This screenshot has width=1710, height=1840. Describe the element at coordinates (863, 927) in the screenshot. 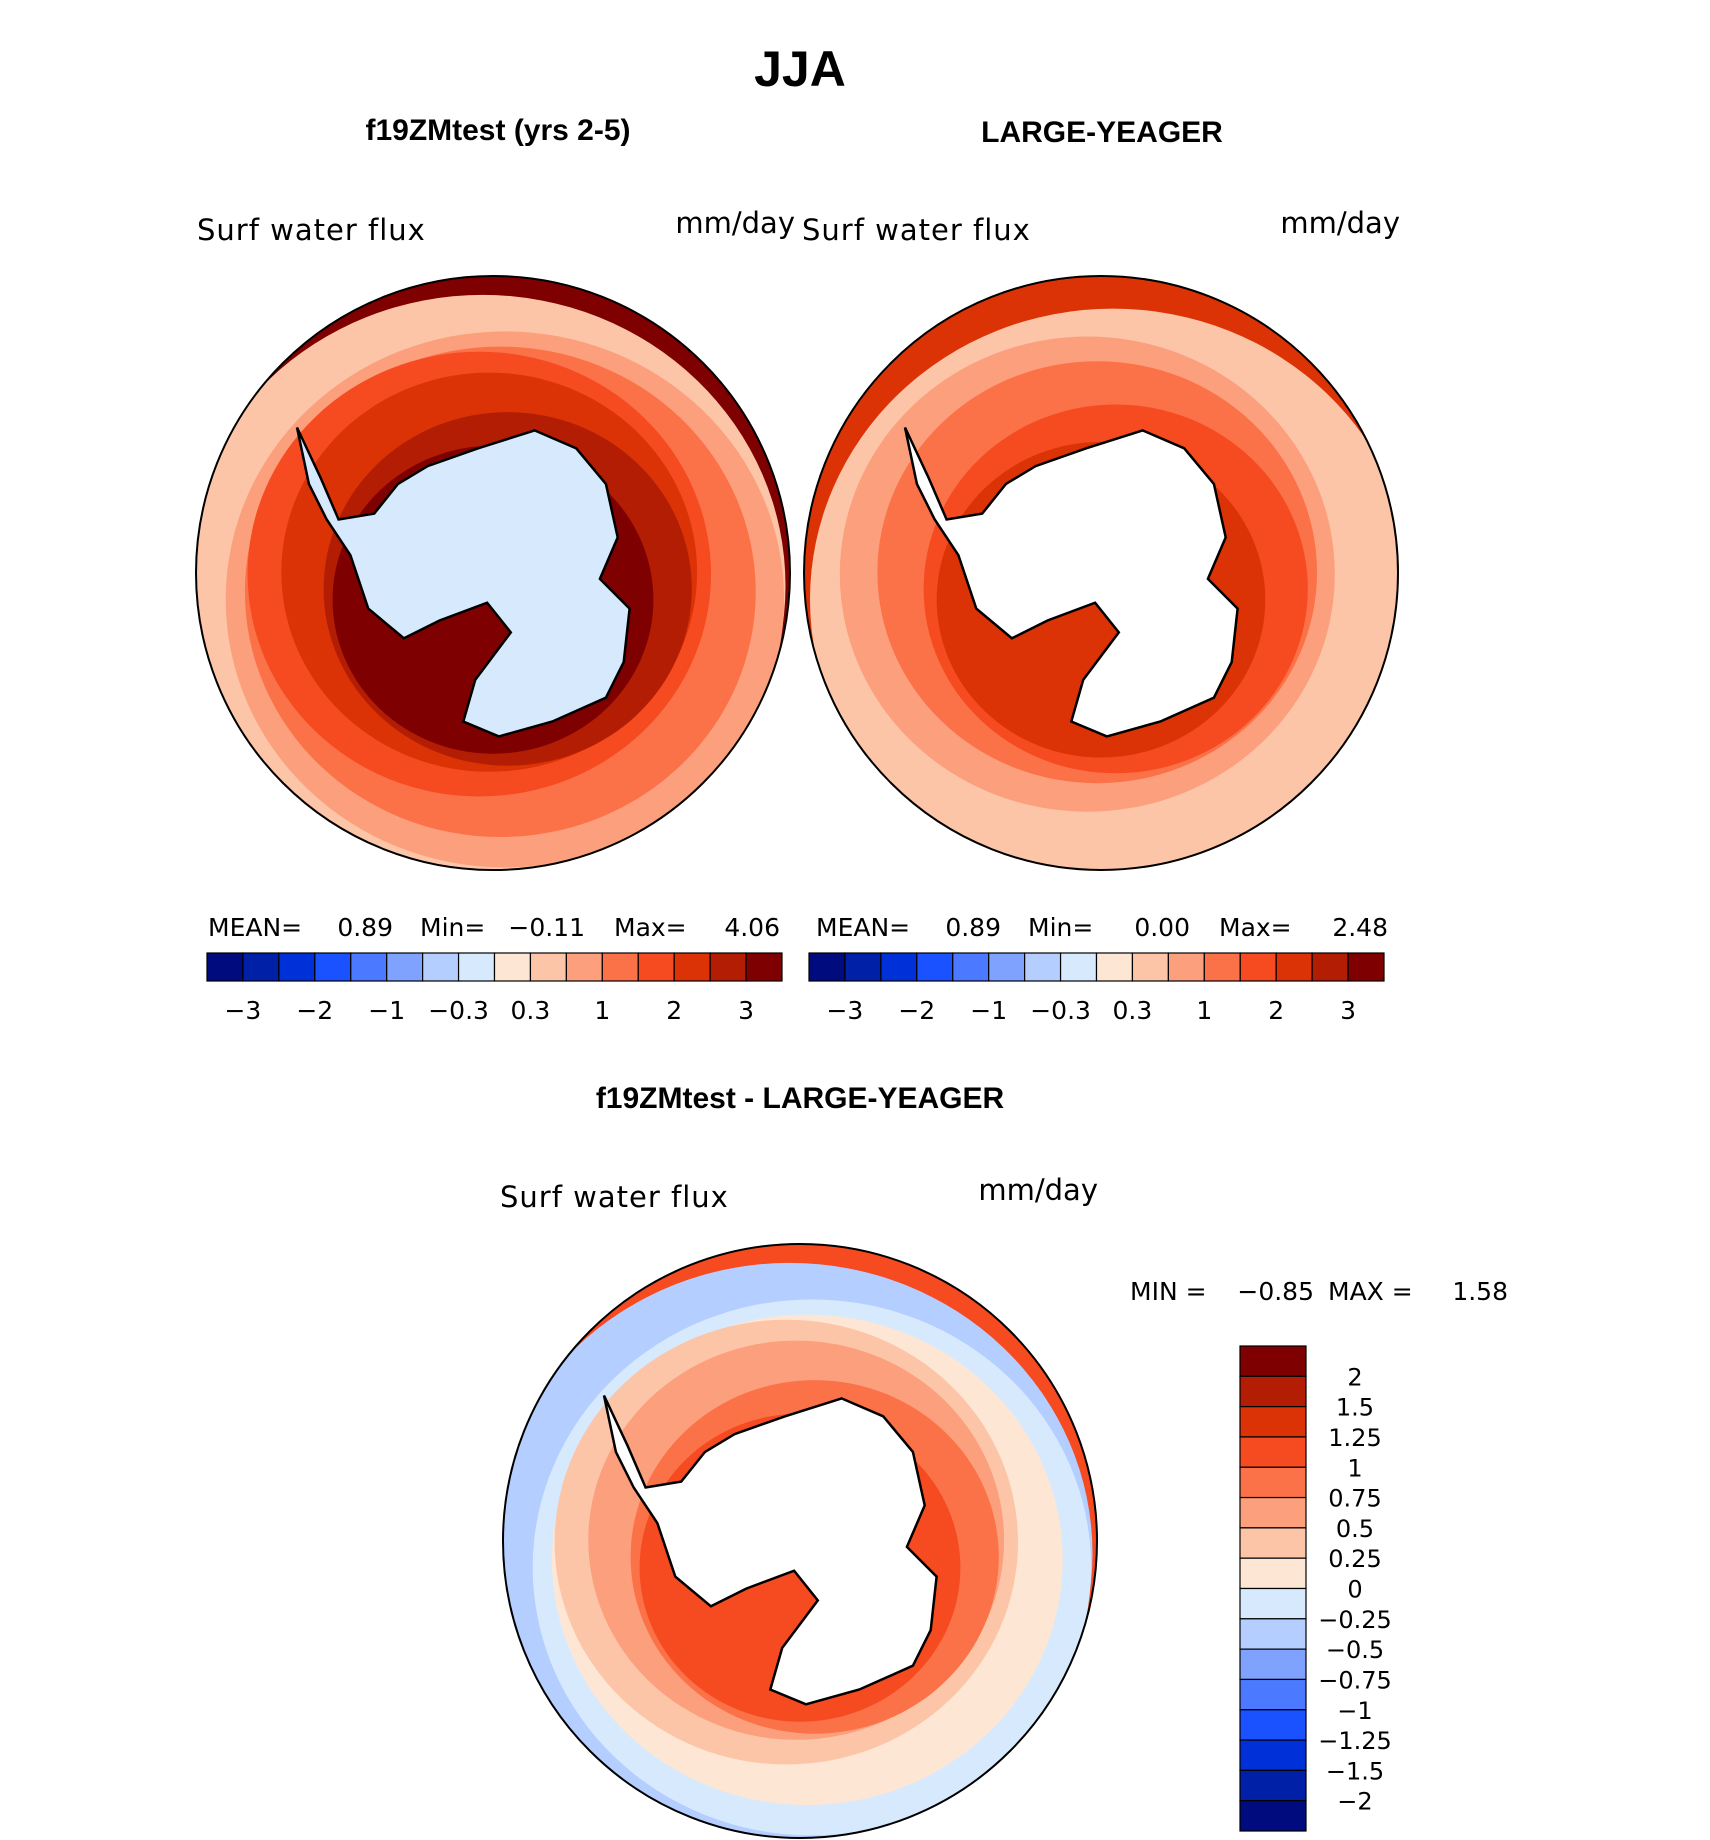

I see `mean-label: MEAN=` at that location.